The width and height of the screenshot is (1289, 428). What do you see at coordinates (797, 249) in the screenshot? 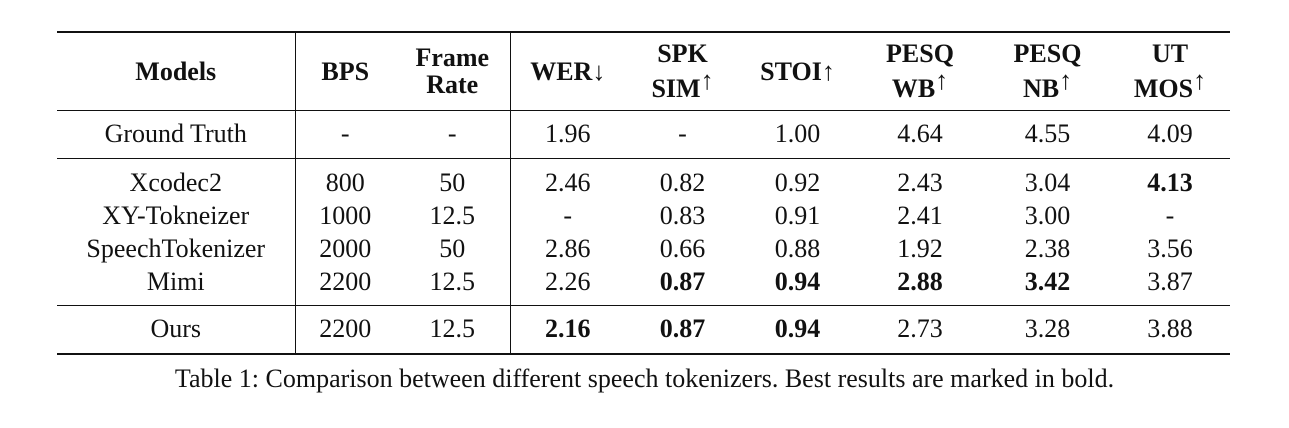
I see `table-cell: 0.88` at bounding box center [797, 249].